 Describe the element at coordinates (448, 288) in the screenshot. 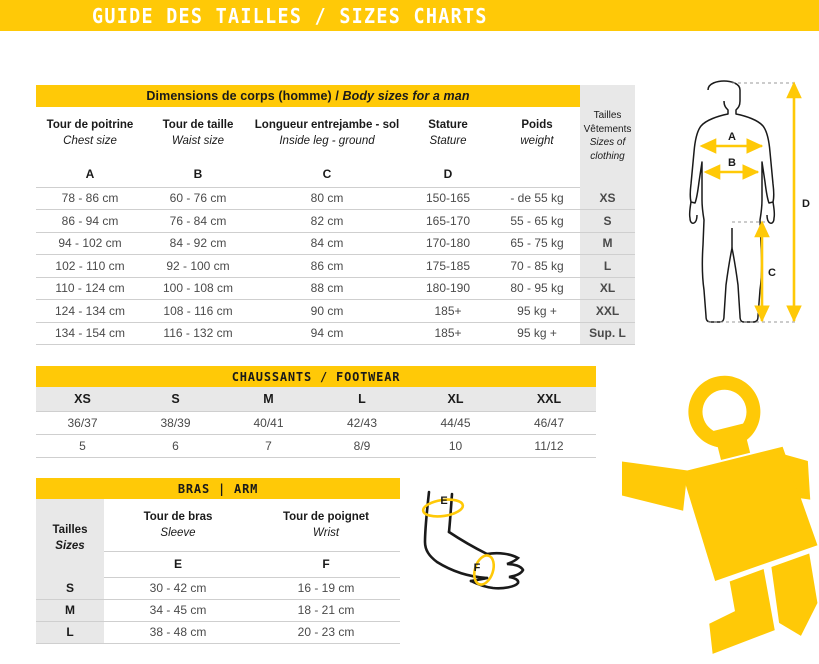

I see `cell-stature: 180-190` at that location.